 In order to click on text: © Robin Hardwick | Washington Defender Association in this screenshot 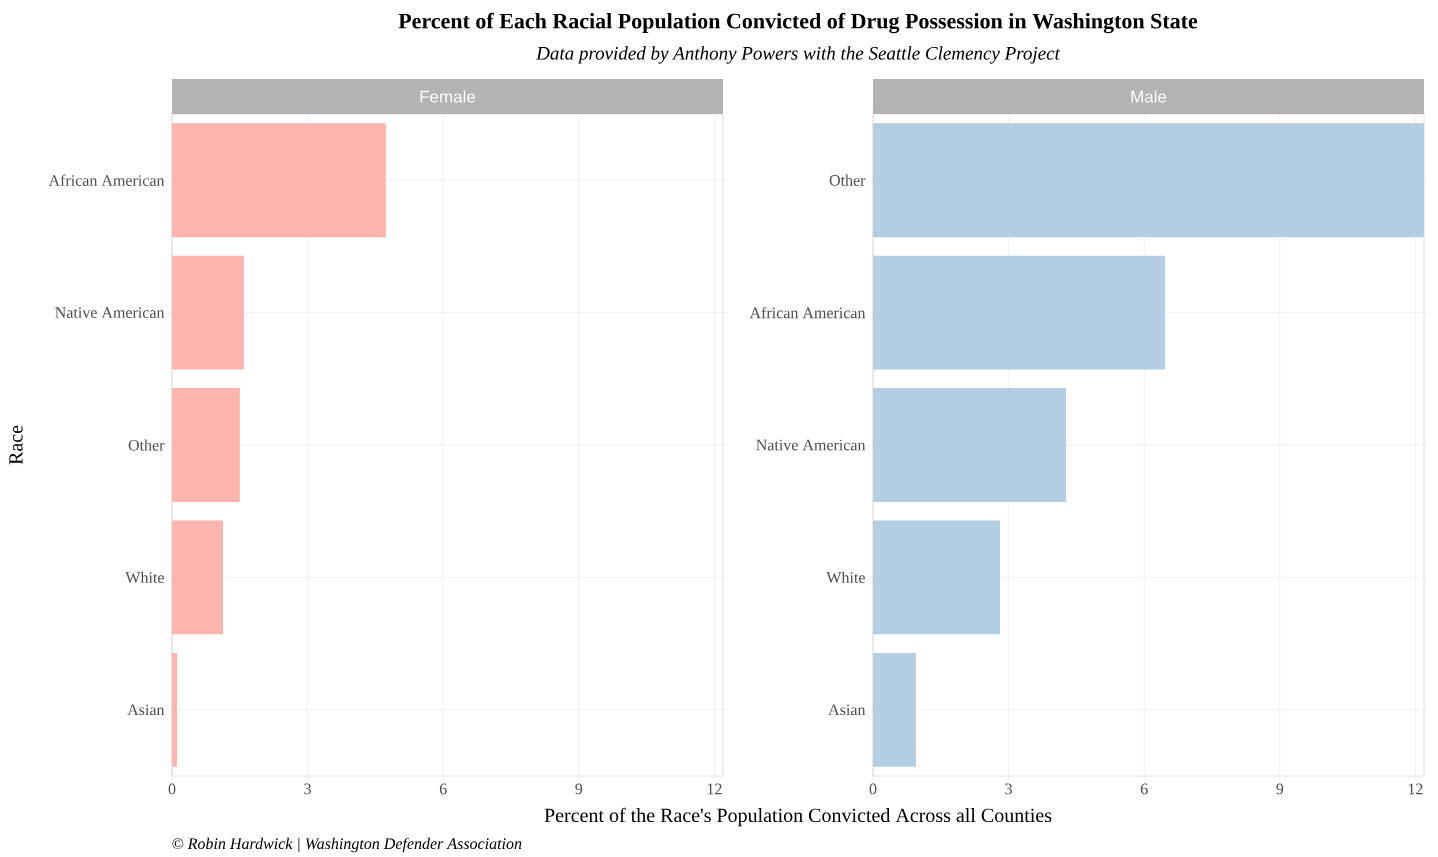, I will do `click(347, 845)`.